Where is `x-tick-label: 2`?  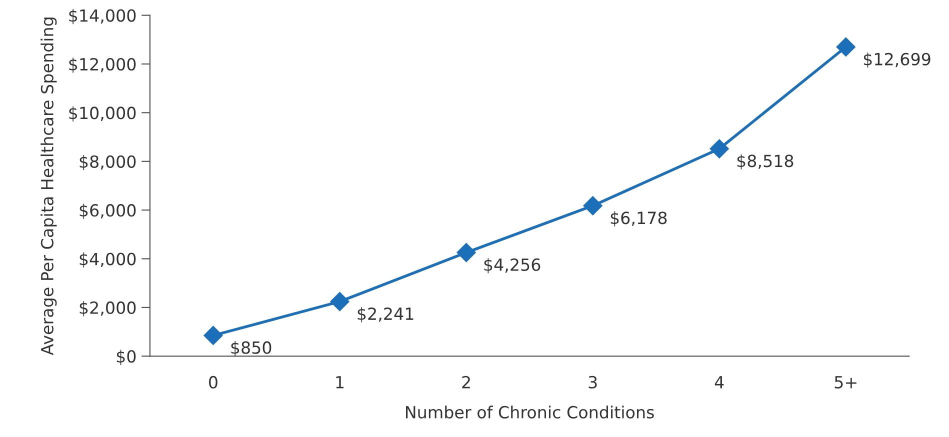
x-tick-label: 2 is located at coordinates (466, 382).